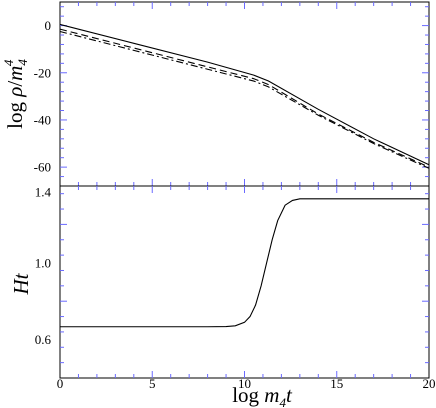 This screenshot has width=436, height=408. What do you see at coordinates (336, 383) in the screenshot?
I see `x-tick-label: 15` at bounding box center [336, 383].